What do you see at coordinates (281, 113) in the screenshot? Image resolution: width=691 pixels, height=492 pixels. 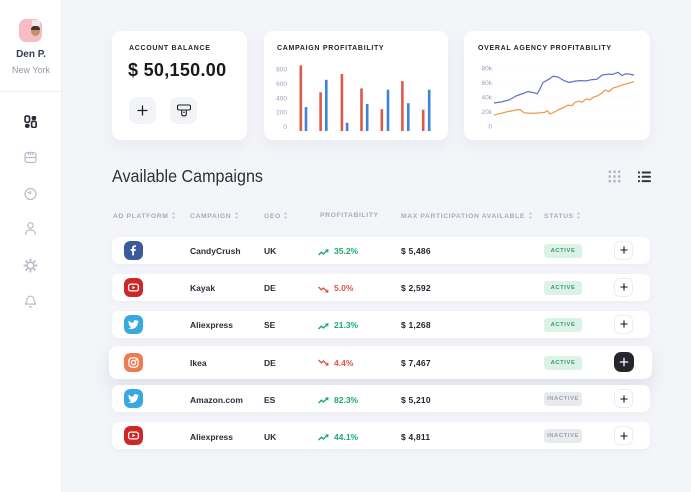 I see `svg-text: 200` at bounding box center [281, 113].